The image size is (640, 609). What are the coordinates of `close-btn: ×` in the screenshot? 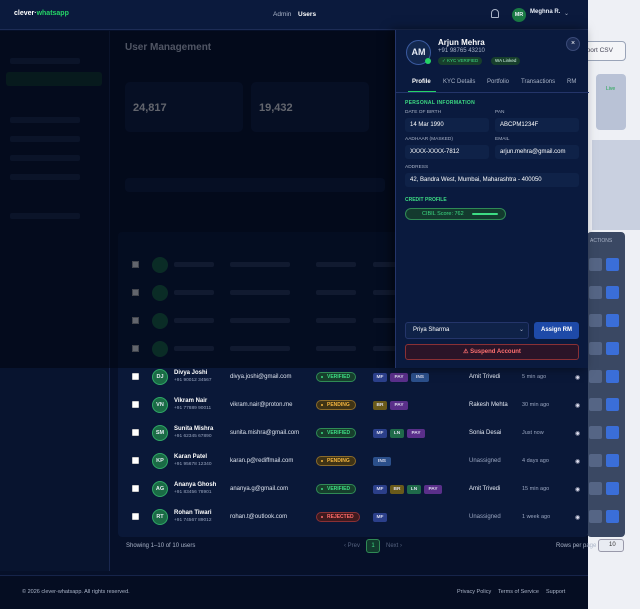 It's located at (573, 44).